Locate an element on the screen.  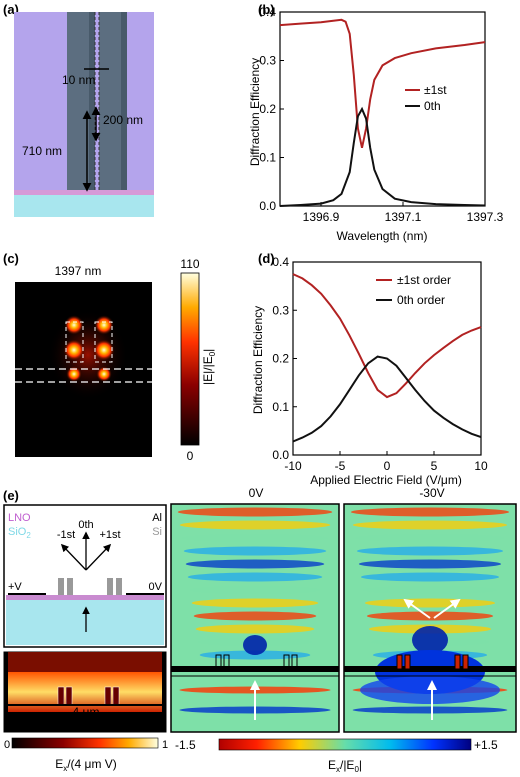
order-0: 0th is located at coordinates (85, 525).